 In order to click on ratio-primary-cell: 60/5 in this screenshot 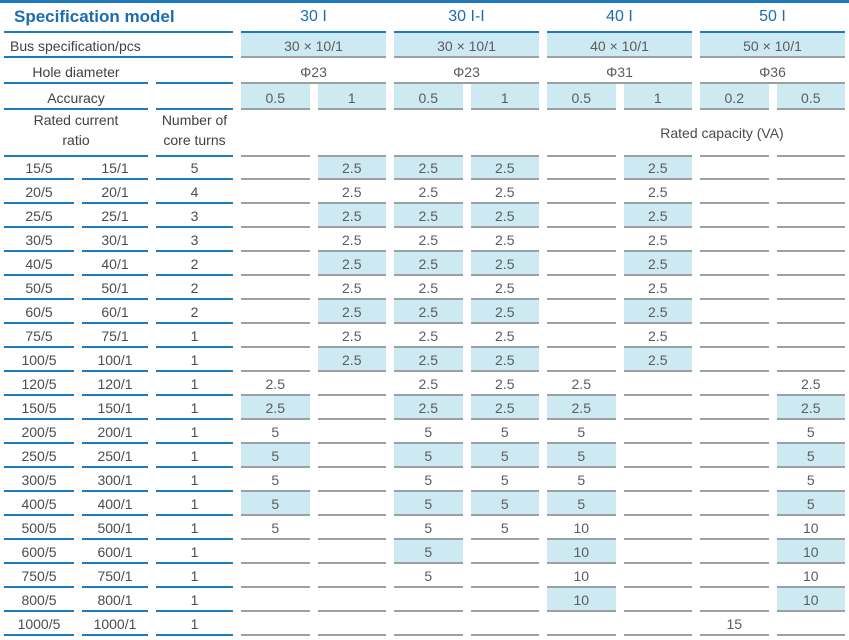, I will do `click(39, 312)`.